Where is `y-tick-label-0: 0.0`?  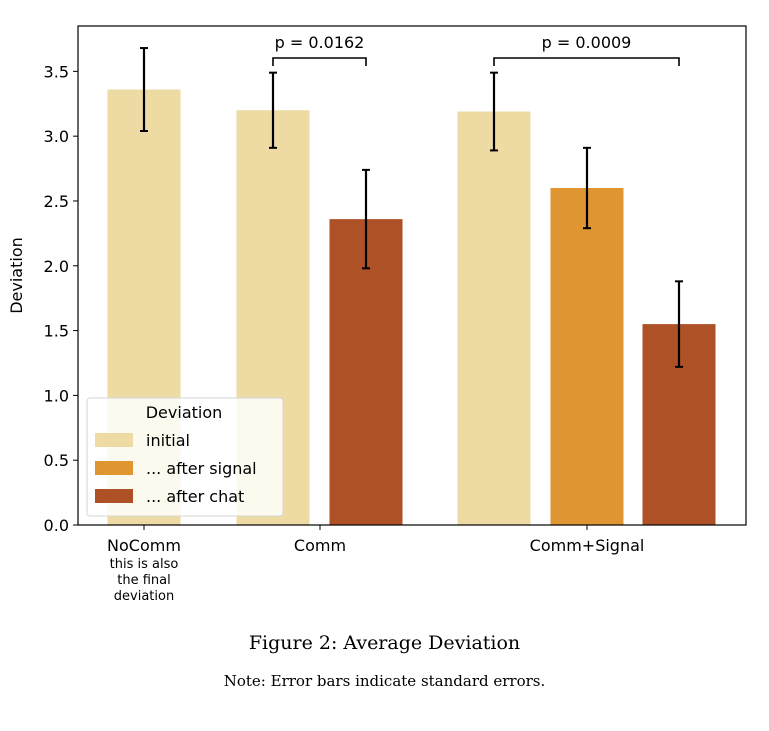
y-tick-label-0: 0.0 is located at coordinates (56, 525).